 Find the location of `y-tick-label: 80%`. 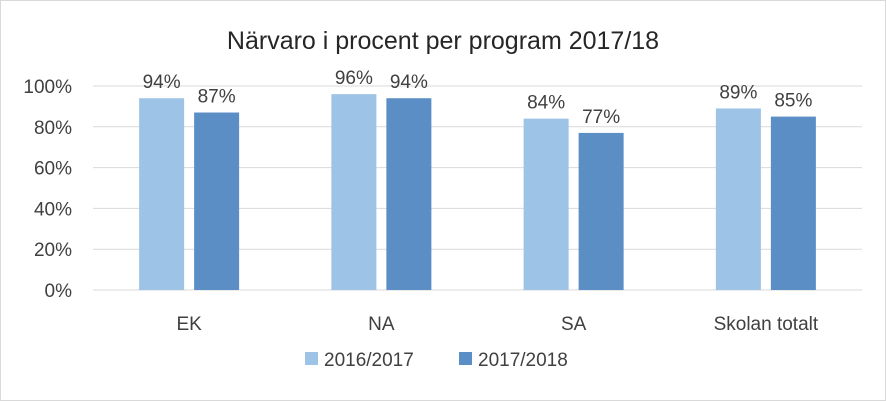

y-tick-label: 80% is located at coordinates (53, 128).